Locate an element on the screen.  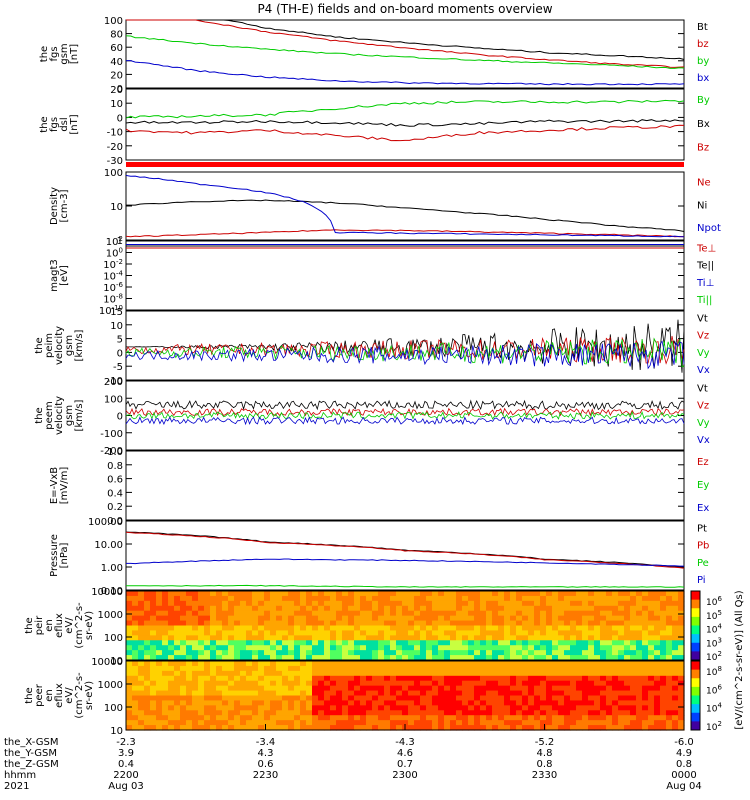
y-axis-label: the is located at coordinates (29, 695).